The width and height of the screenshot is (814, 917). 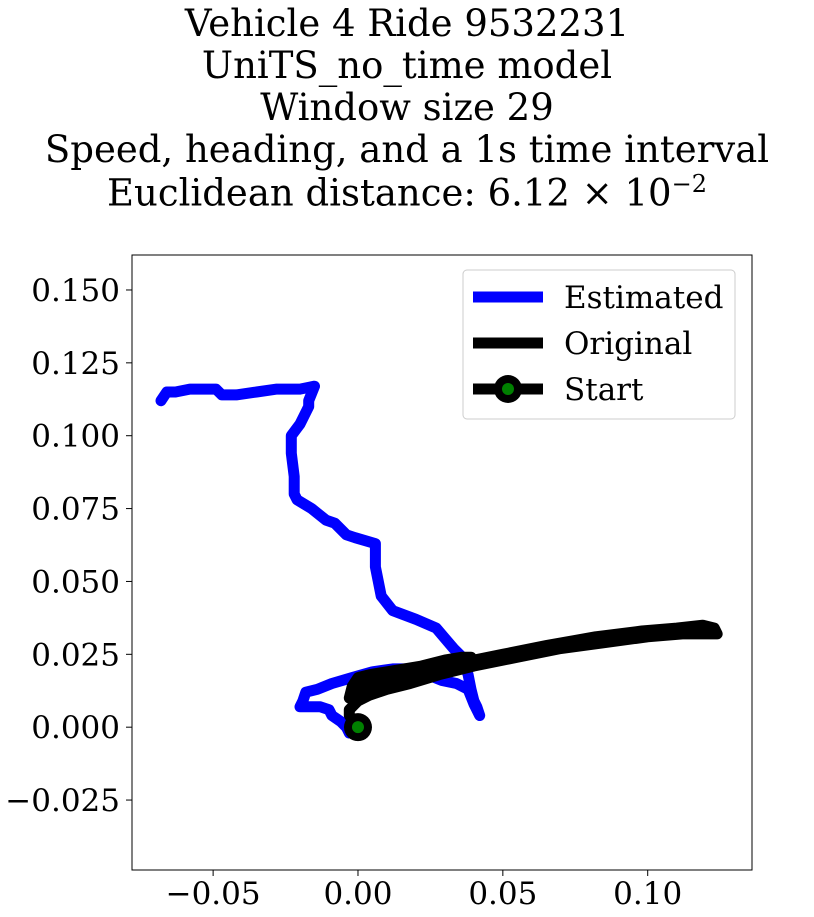 I want to click on chart-title-line-1: Vehicle 4 Ride 9532231, so click(x=407, y=23).